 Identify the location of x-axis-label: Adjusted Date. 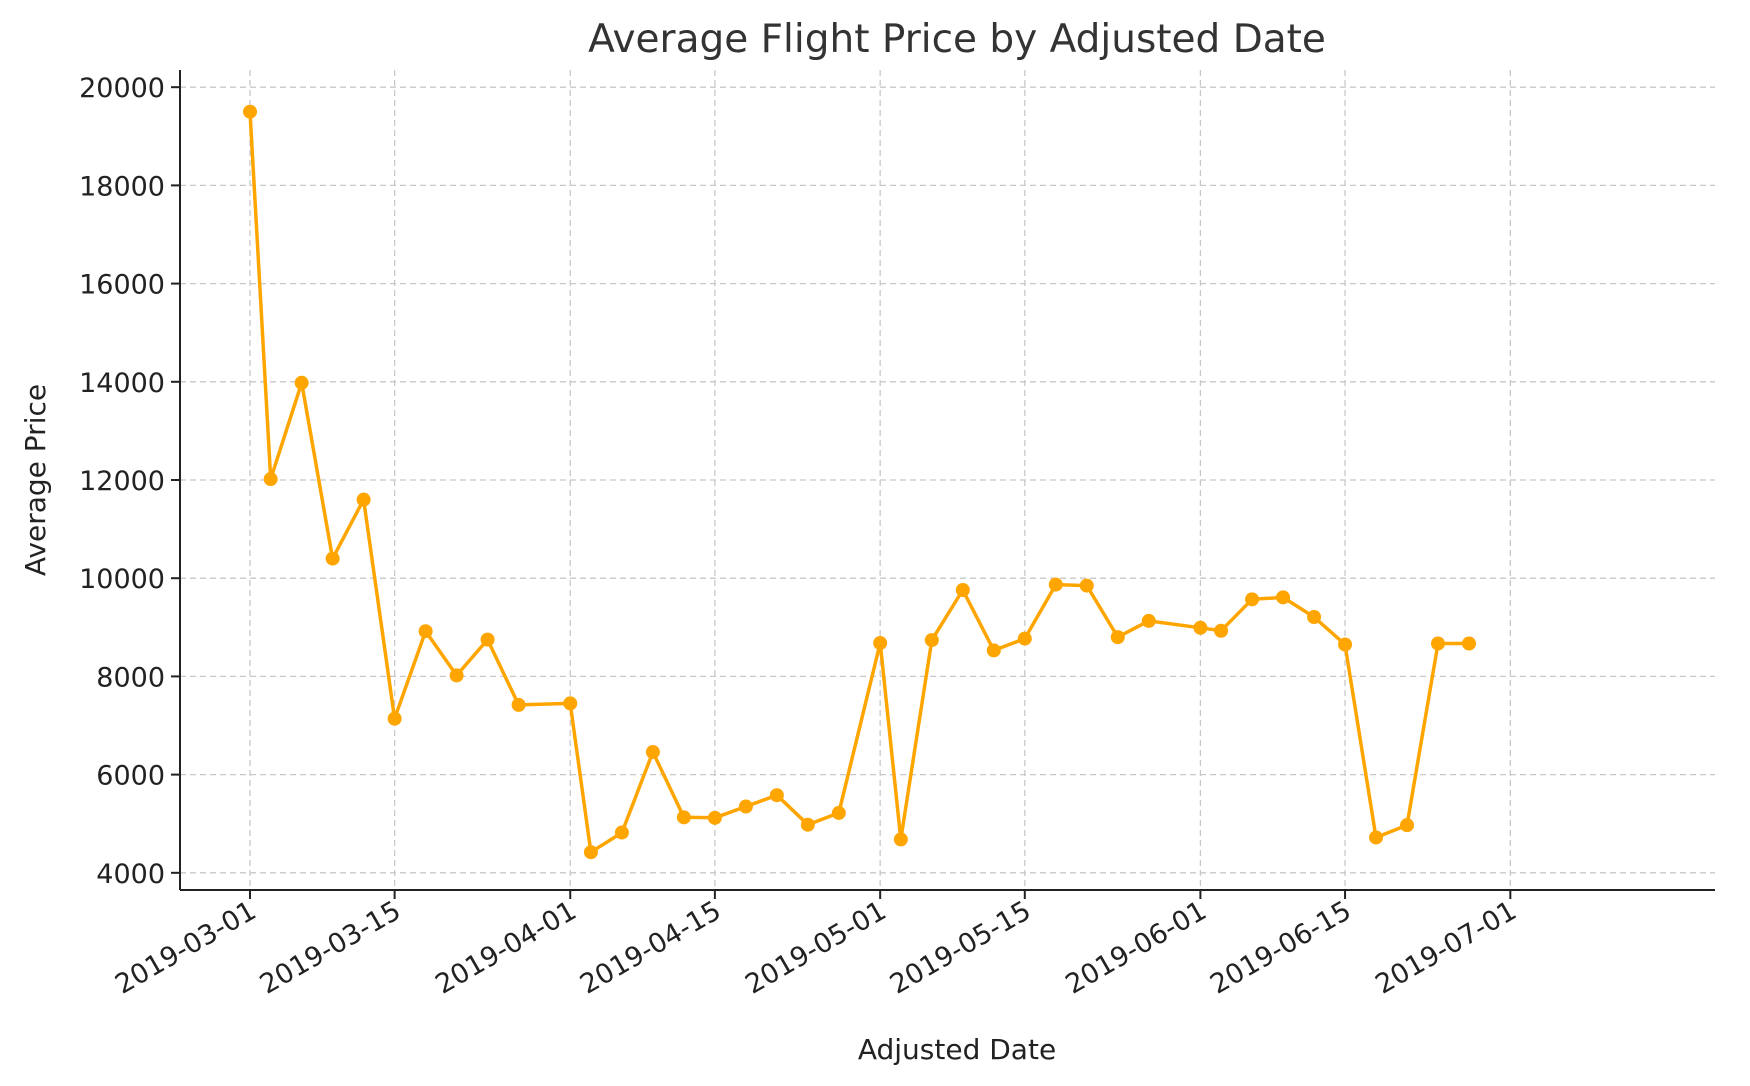
(957, 1049).